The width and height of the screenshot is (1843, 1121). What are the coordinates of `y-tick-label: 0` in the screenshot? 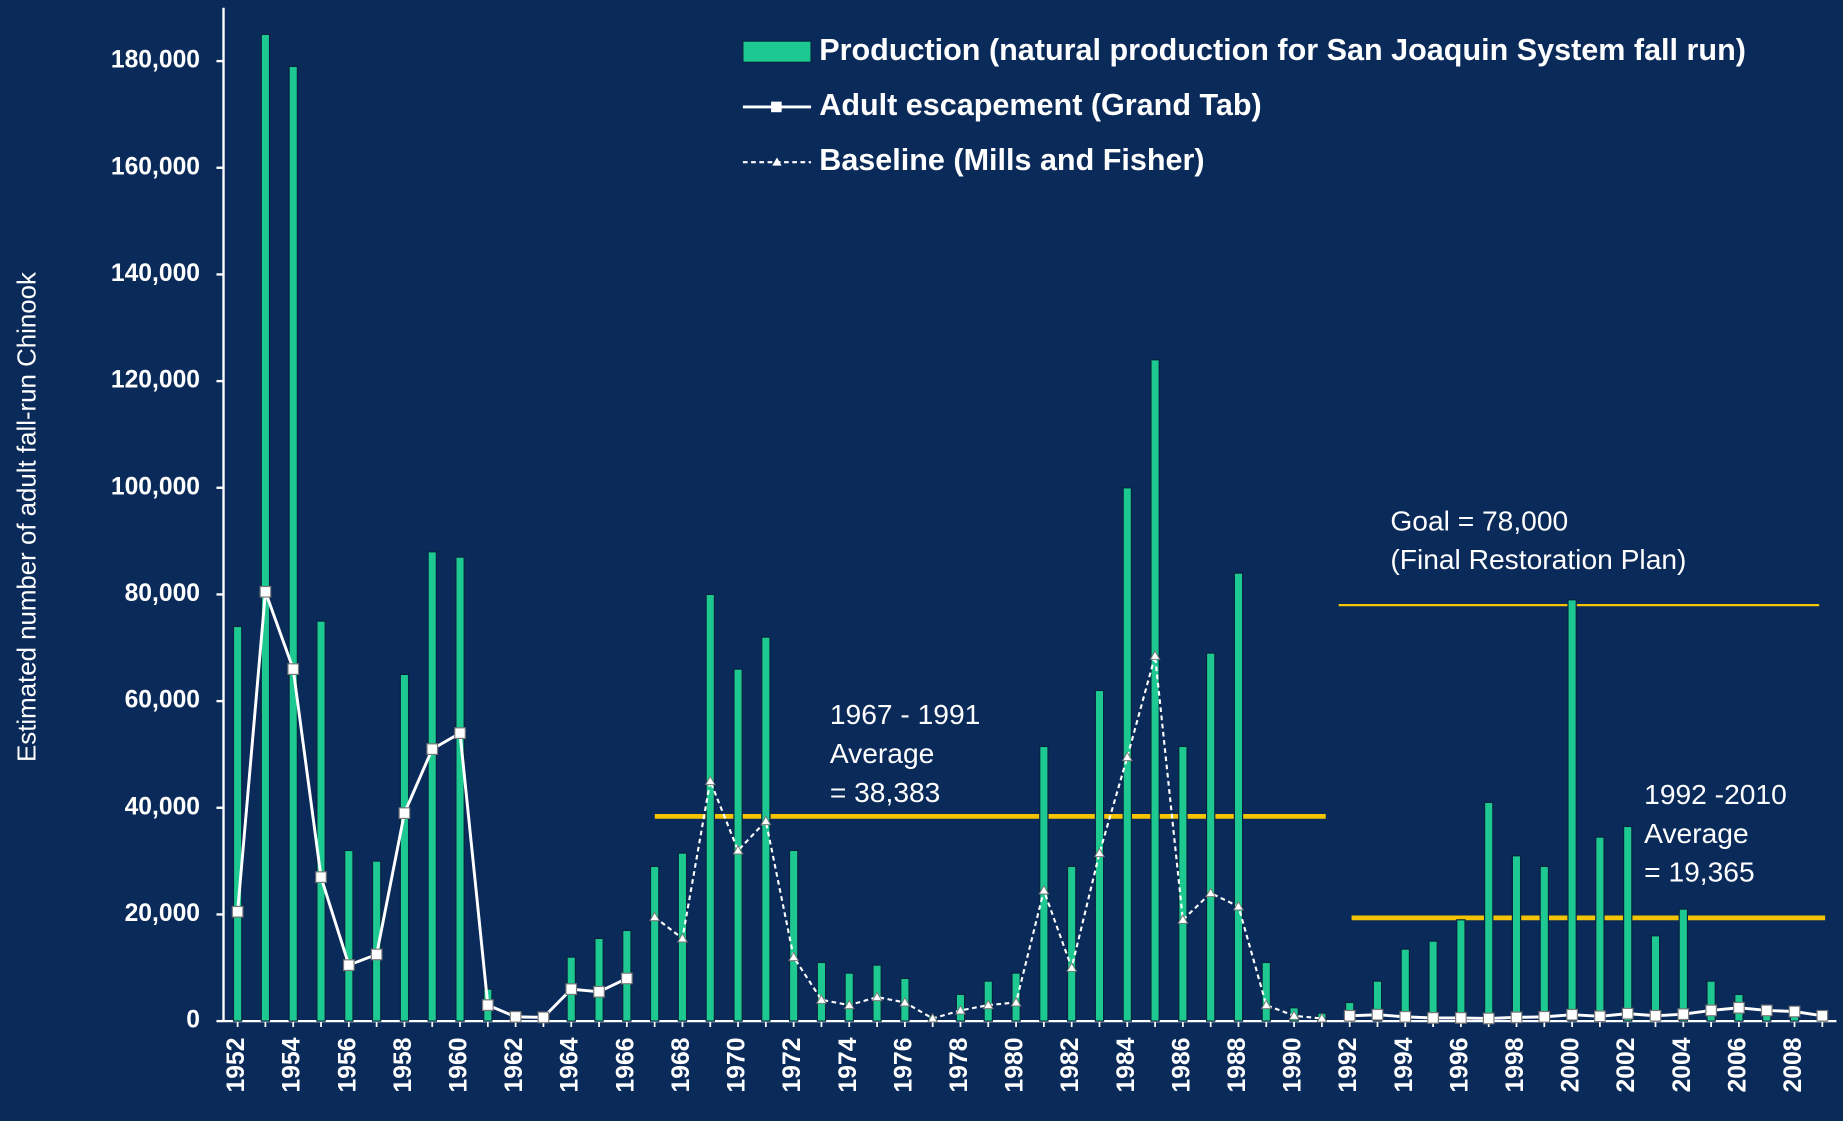 It's located at (193, 1020).